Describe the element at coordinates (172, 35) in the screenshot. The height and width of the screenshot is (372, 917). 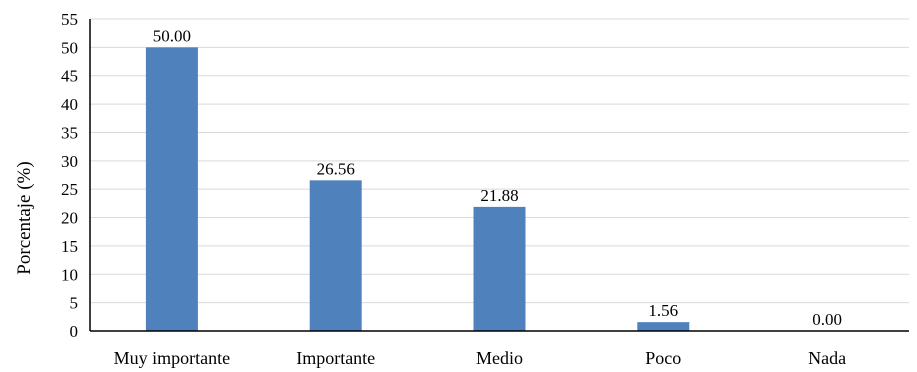
I see `data-label: 50.00` at that location.